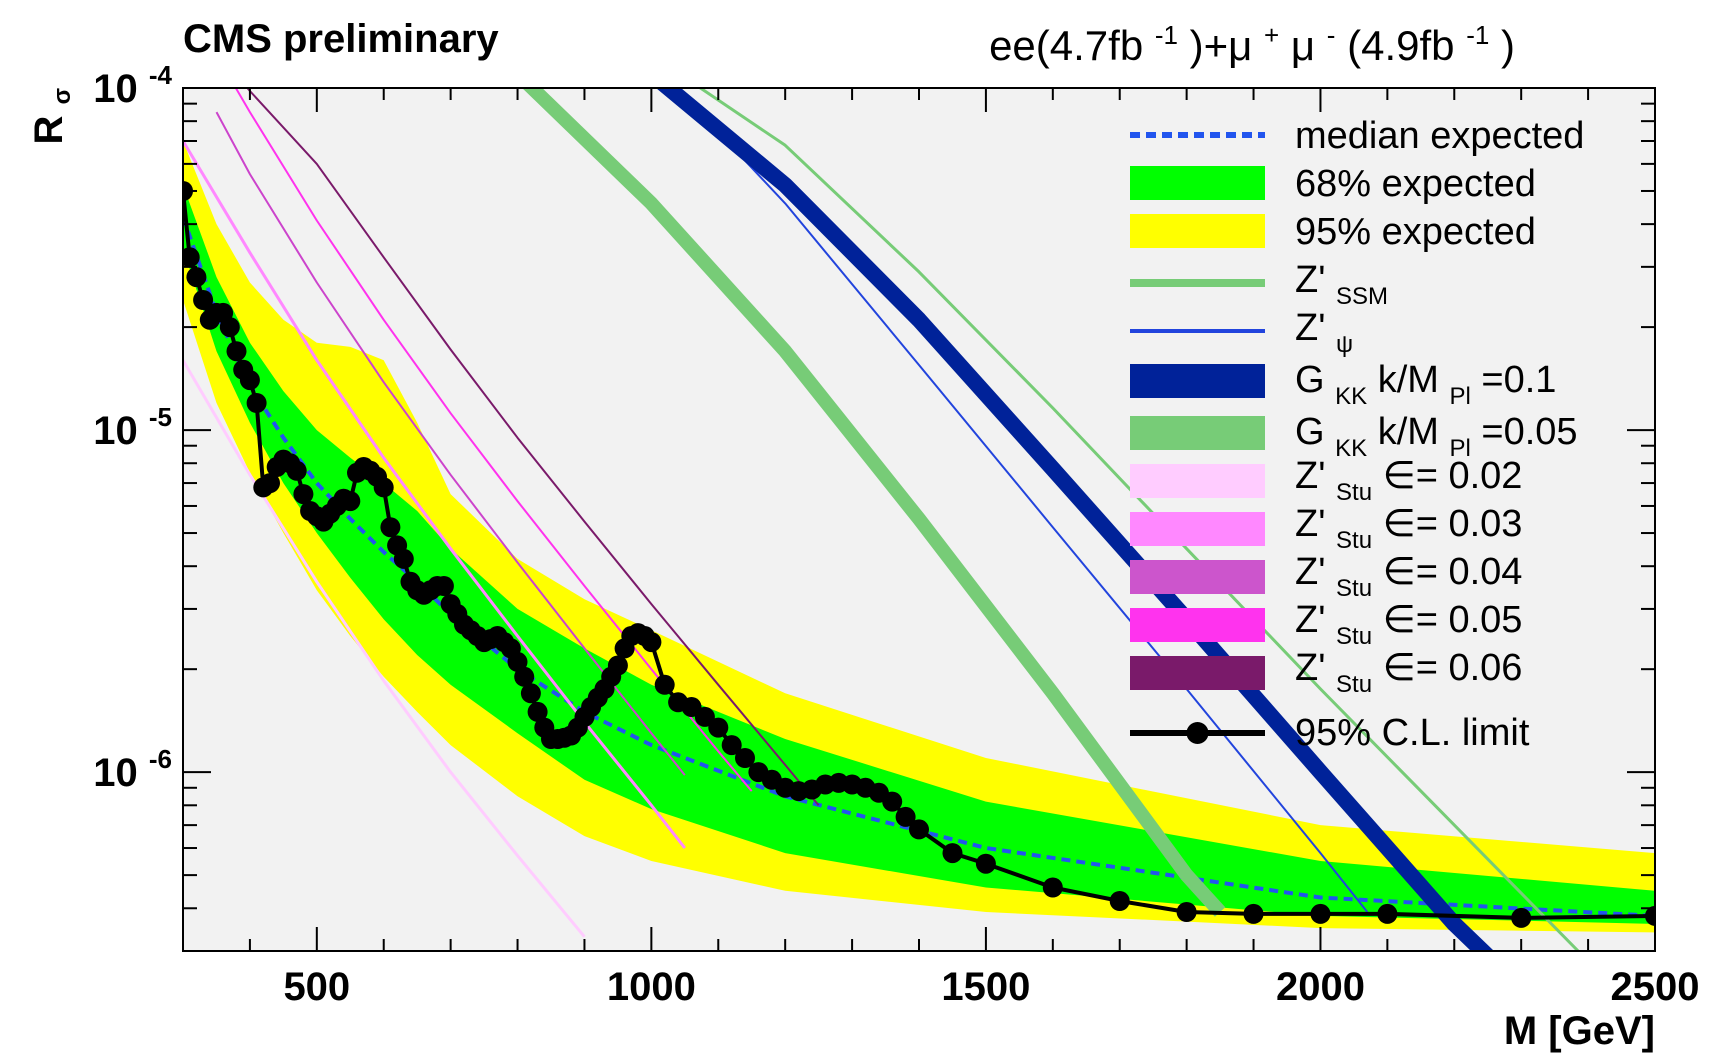 The height and width of the screenshot is (1054, 1727). What do you see at coordinates (1529, 432) in the screenshot?
I see `legend-value: =0.05` at bounding box center [1529, 432].